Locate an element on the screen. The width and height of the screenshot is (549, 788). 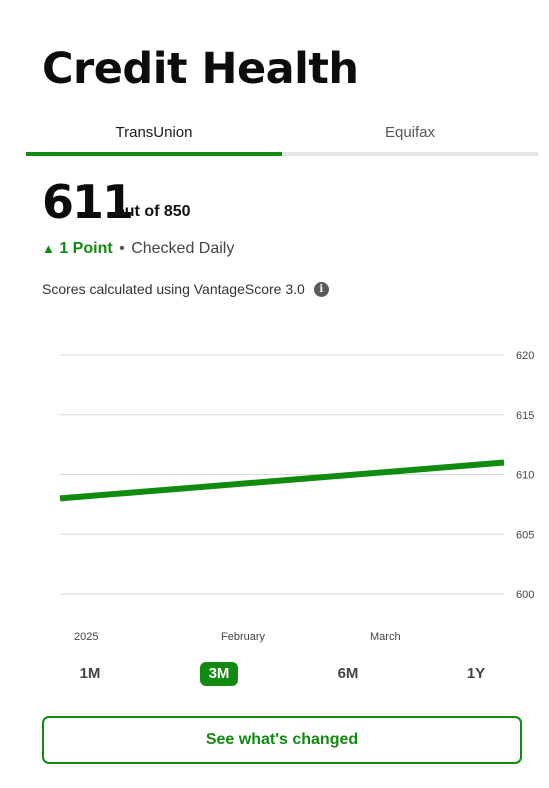
page-title: Credit Health is located at coordinates (200, 69).